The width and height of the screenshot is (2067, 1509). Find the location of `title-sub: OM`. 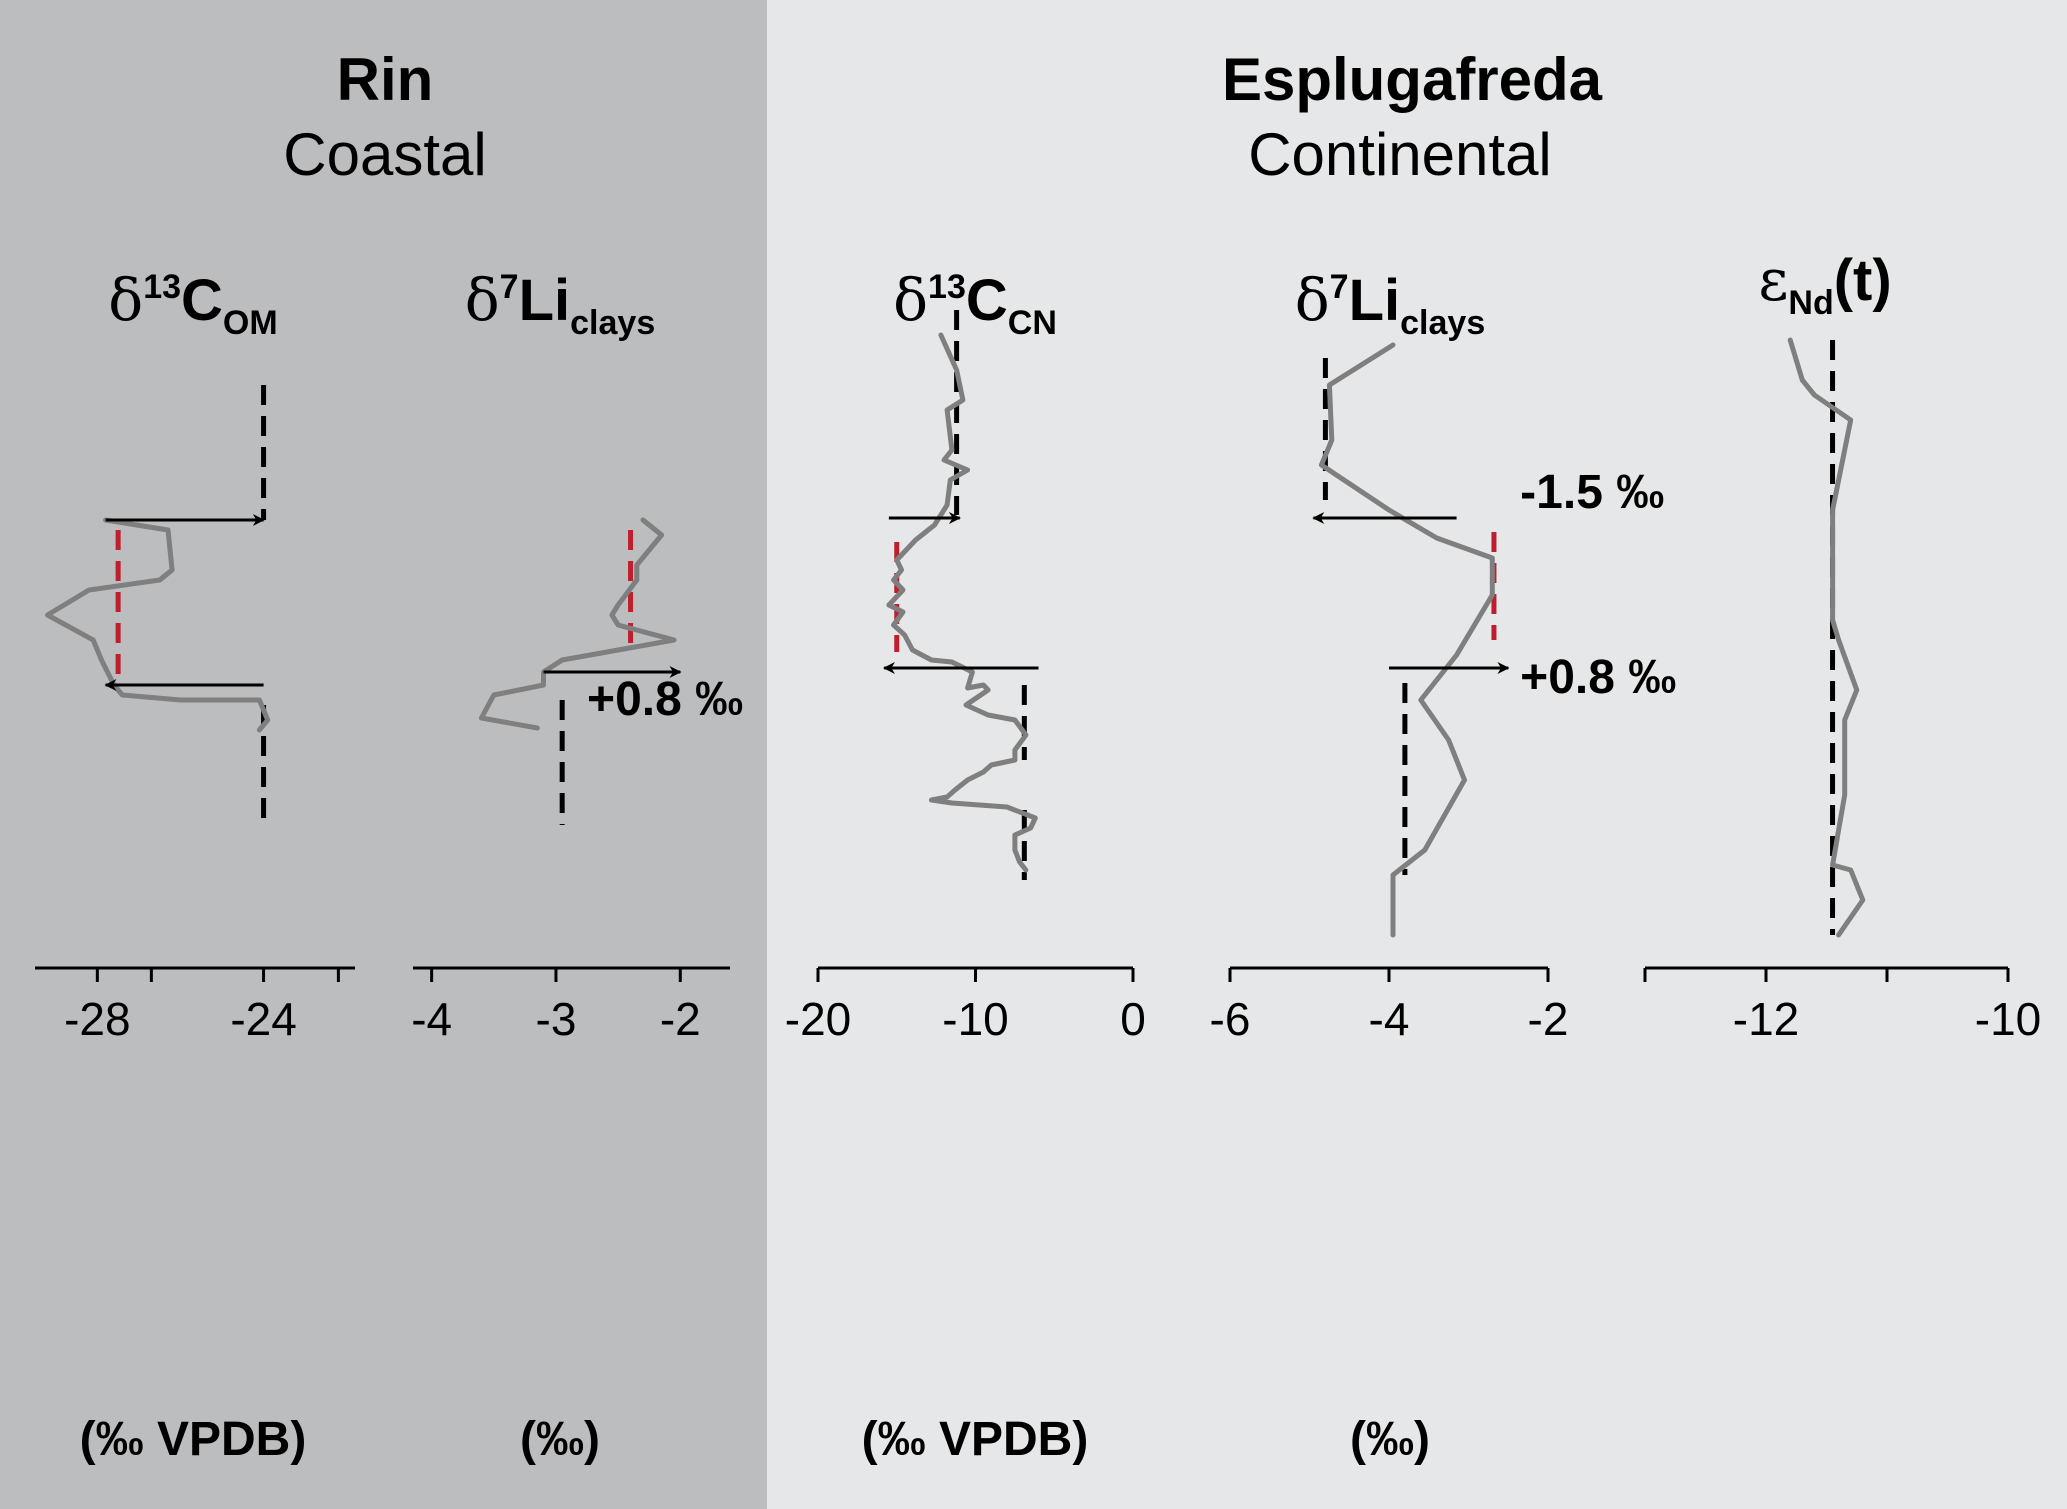

title-sub: OM is located at coordinates (250, 323).